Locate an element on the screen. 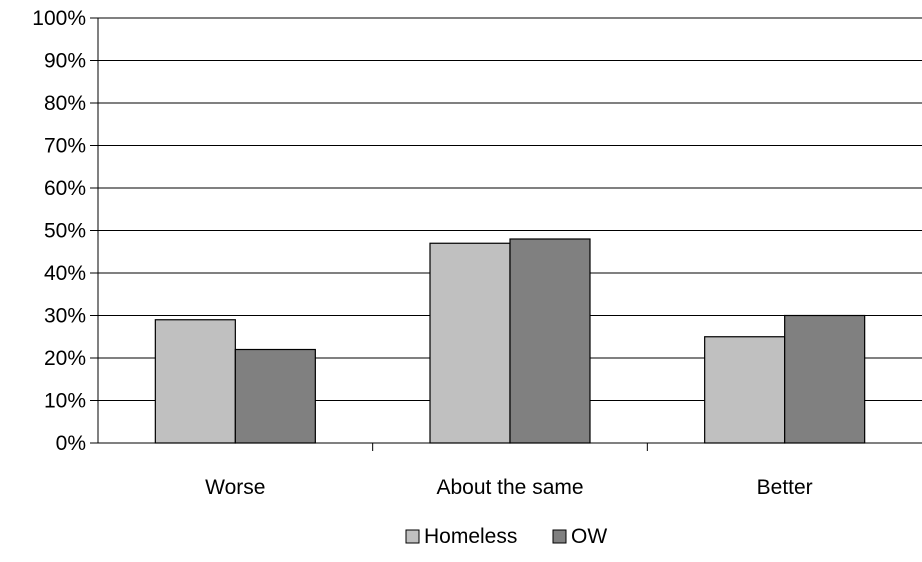 The height and width of the screenshot is (562, 922). legend-label-homeless: Homeless is located at coordinates (470, 536).